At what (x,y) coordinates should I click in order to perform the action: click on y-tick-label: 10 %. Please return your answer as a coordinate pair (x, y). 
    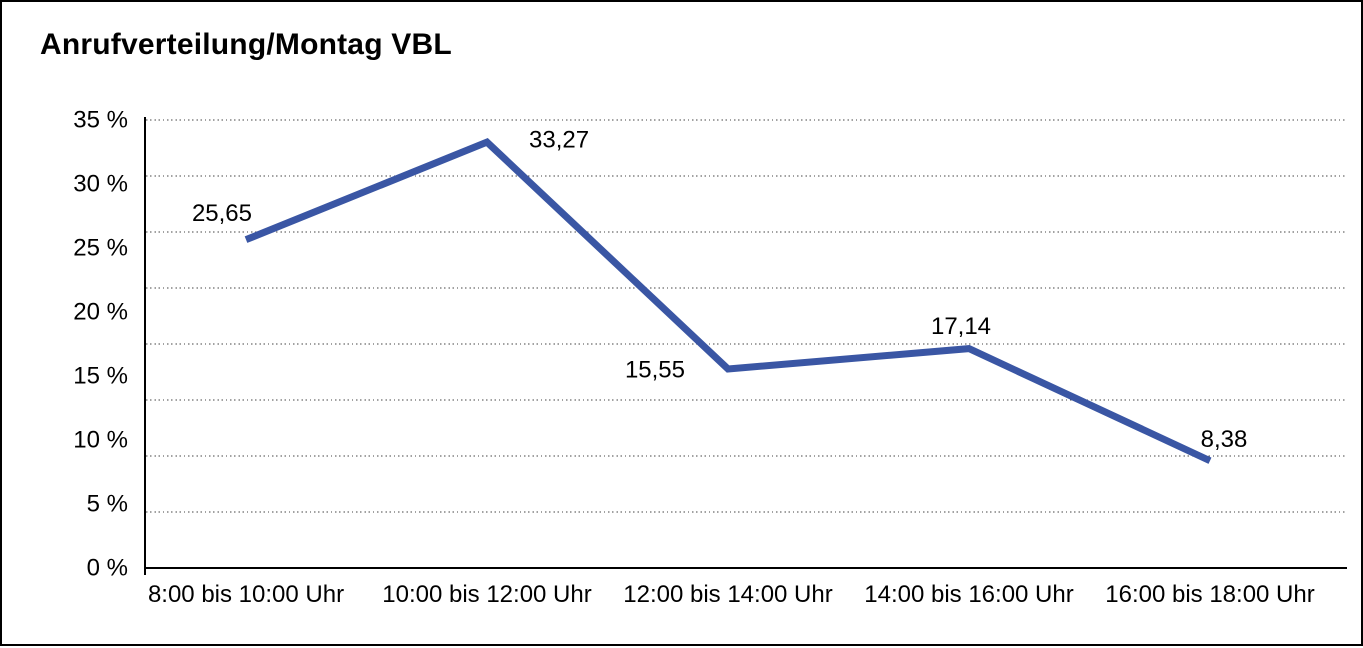
    Looking at the image, I should click on (100, 440).